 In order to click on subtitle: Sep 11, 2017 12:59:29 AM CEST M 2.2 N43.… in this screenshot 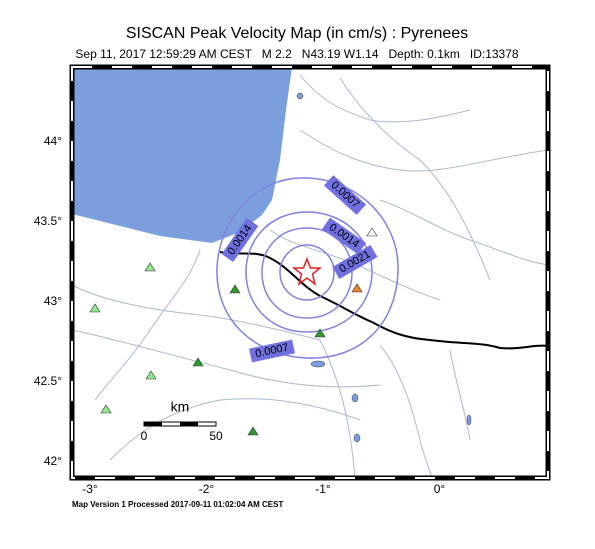, I will do `click(296, 54)`.